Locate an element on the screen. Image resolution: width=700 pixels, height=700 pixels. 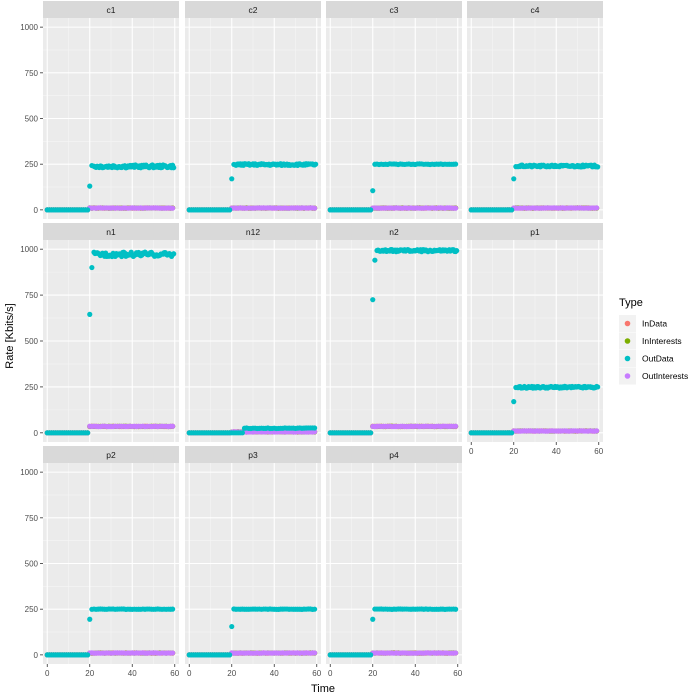
facet-panel-p1: p1 0 20 40 60 is located at coordinates (535, 339).